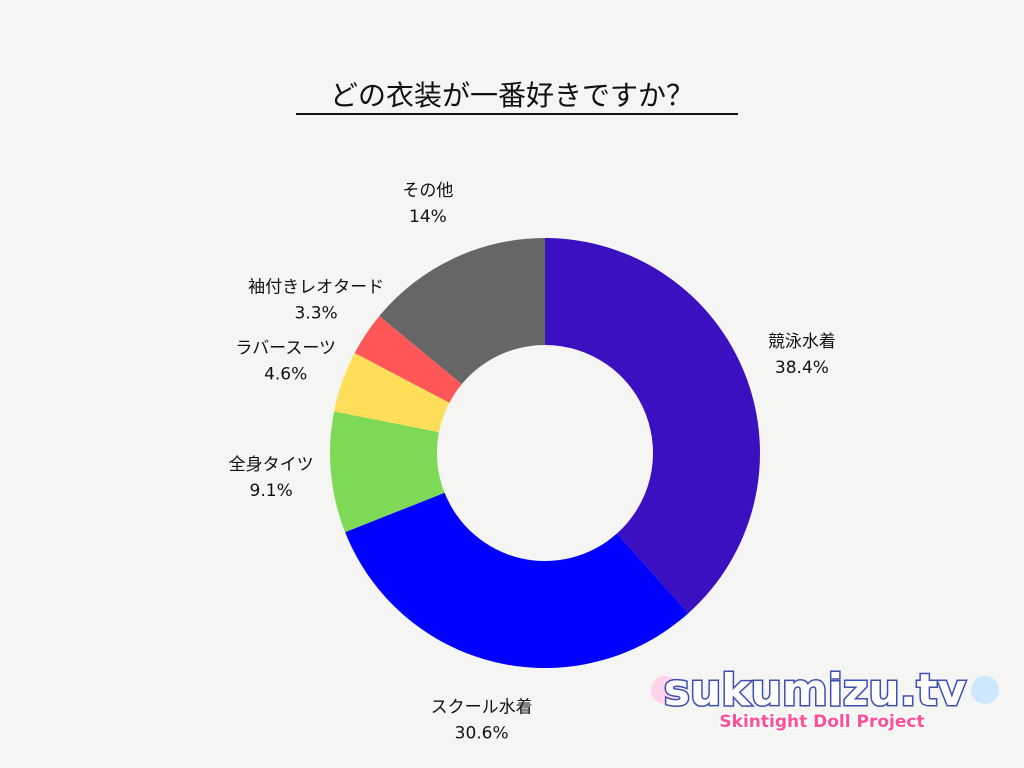 The height and width of the screenshot is (768, 1024). Describe the element at coordinates (285, 374) in the screenshot. I see `slice-value-label: 4.6%` at that location.